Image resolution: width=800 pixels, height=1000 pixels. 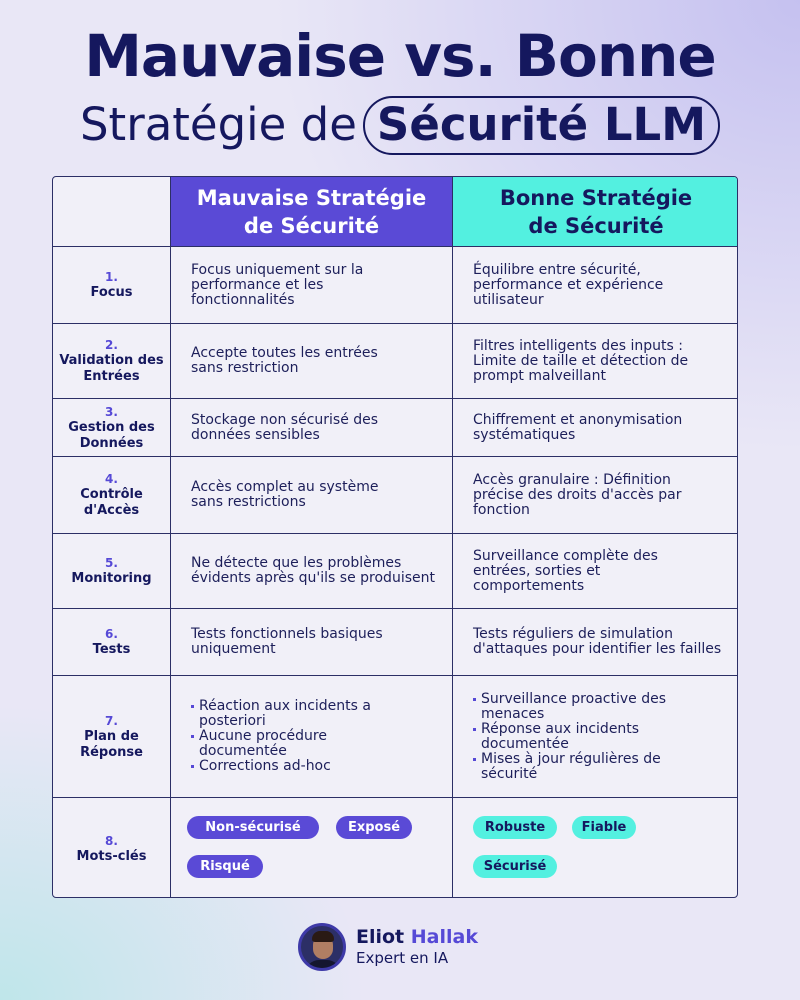 I want to click on row-number: 8., so click(x=111, y=840).